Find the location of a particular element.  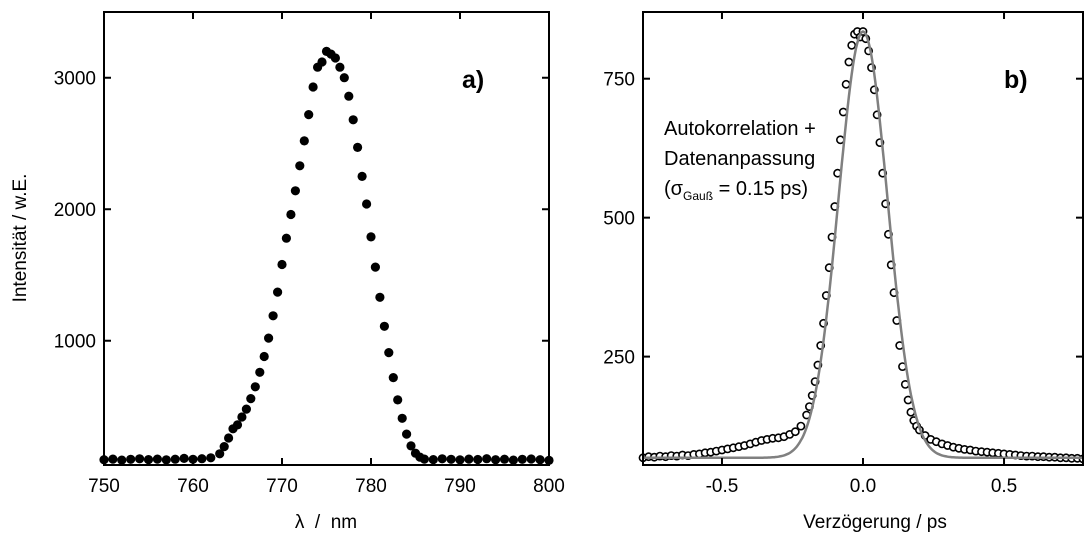

panel-a-y-axis-title: Intensität / w.E. is located at coordinates (20, 238).